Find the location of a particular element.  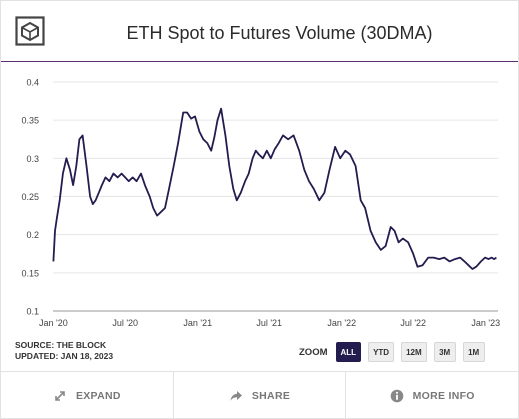

chart-header: ETH Spot to Futures Volume (30DMA) is located at coordinates (259, 31).